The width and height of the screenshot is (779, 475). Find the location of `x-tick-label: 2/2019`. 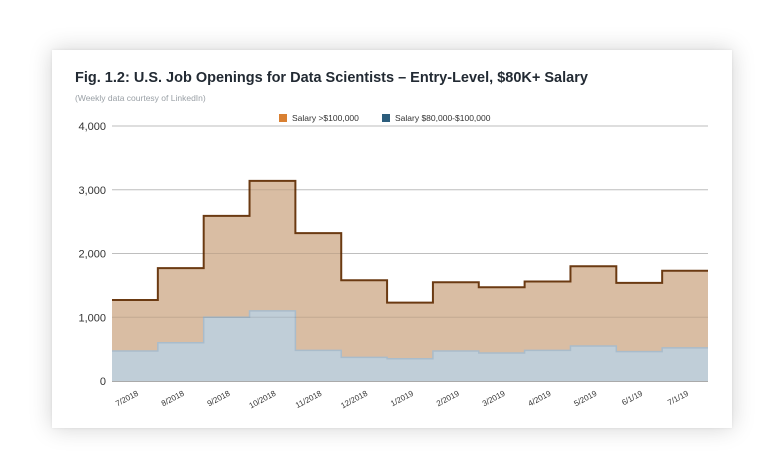

x-tick-label: 2/2019 is located at coordinates (448, 399).